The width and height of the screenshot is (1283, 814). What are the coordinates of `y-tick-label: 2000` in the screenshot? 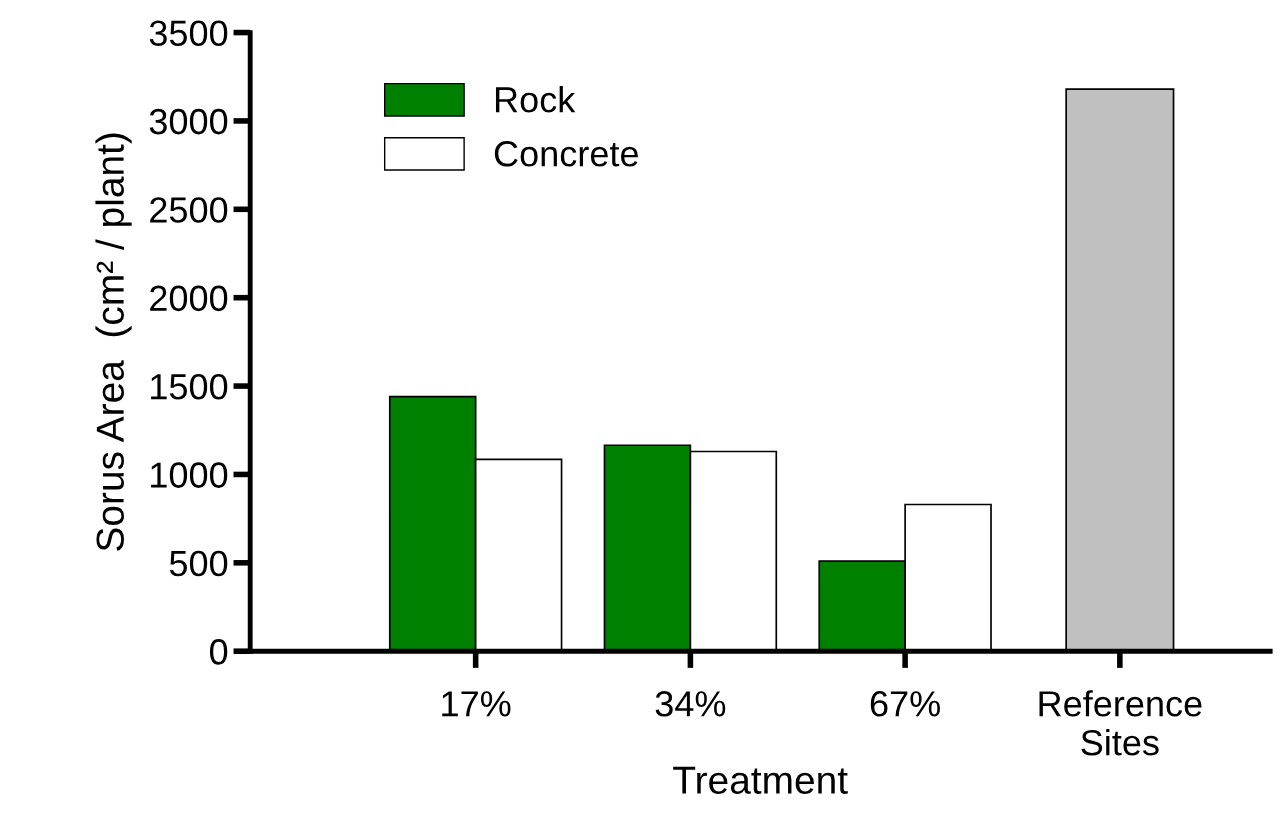 It's located at (189, 298).